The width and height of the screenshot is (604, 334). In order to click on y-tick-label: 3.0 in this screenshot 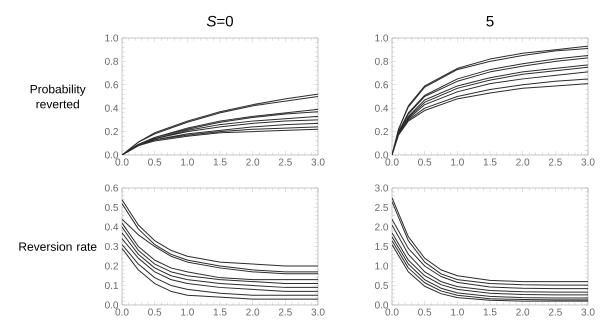, I will do `click(381, 188)`.